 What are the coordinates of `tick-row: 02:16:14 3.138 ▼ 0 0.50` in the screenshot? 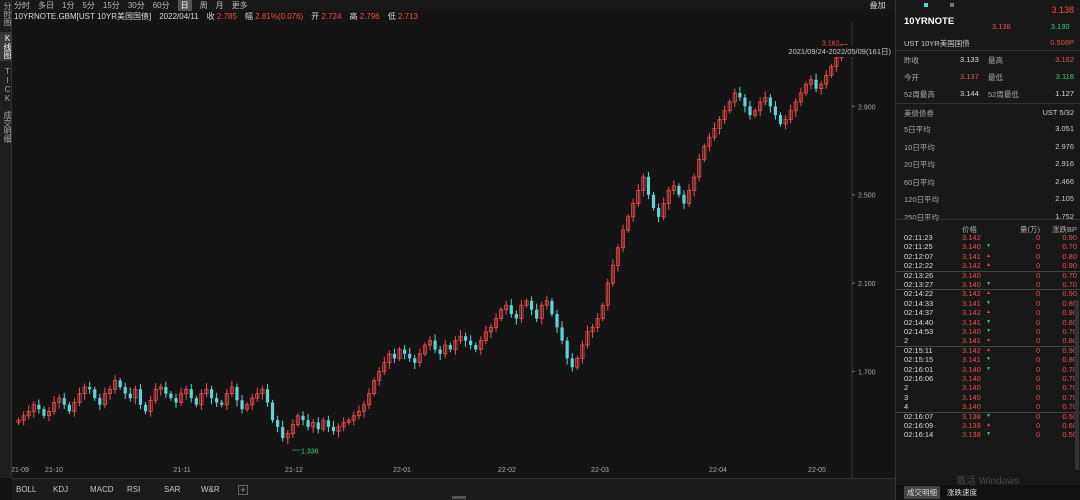 It's located at (988, 434).